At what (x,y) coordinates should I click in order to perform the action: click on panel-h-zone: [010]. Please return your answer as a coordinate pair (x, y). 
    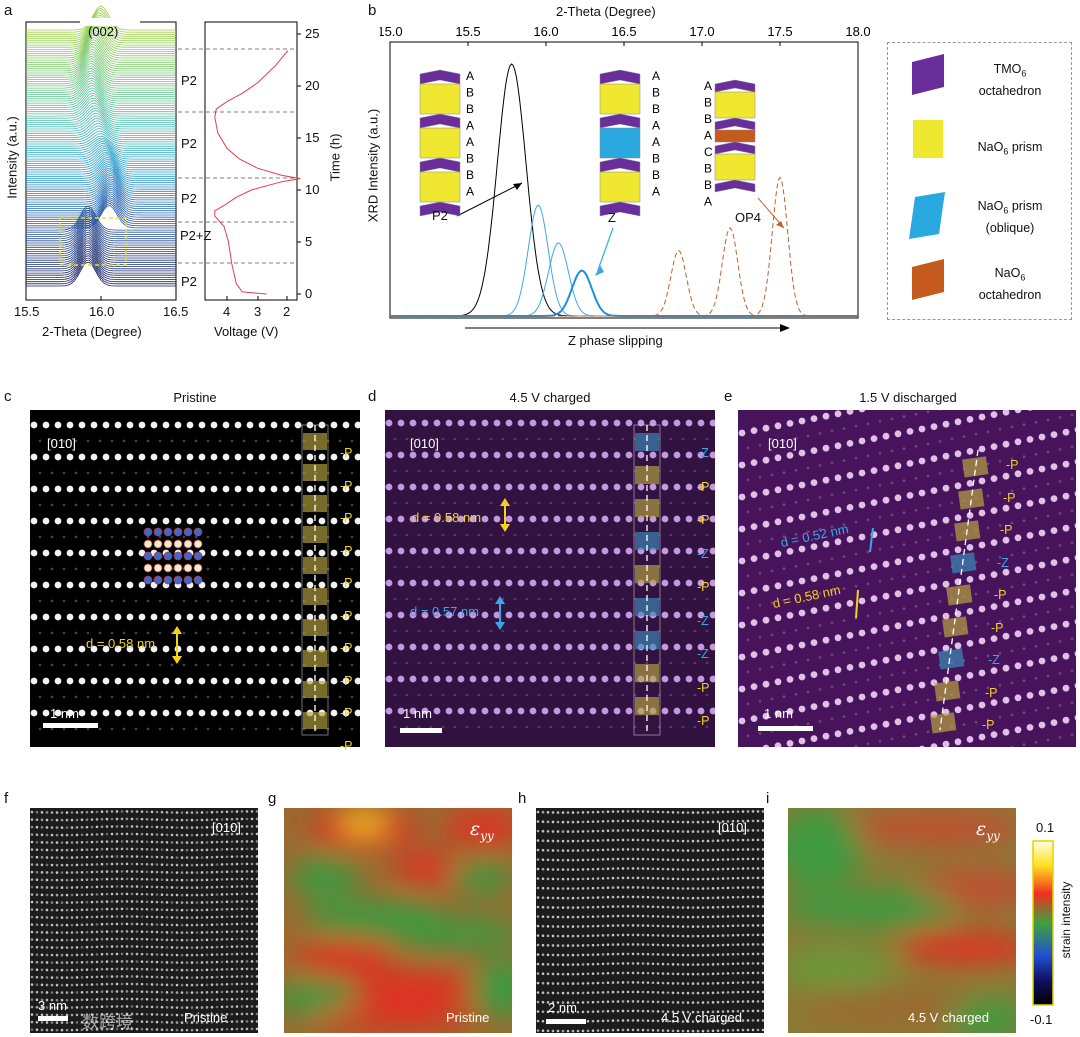
    Looking at the image, I should click on (732, 827).